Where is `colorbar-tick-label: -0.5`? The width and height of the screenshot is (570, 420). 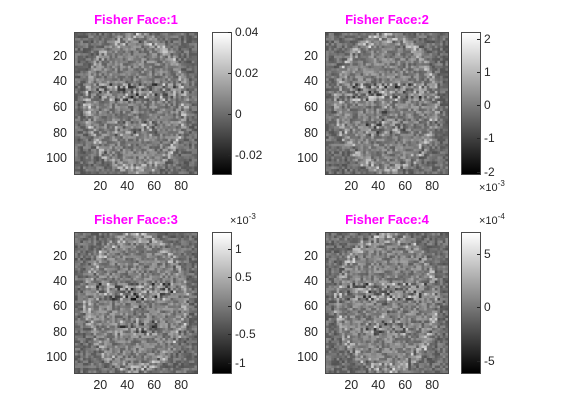
colorbar-tick-label: -0.5 is located at coordinates (245, 334).